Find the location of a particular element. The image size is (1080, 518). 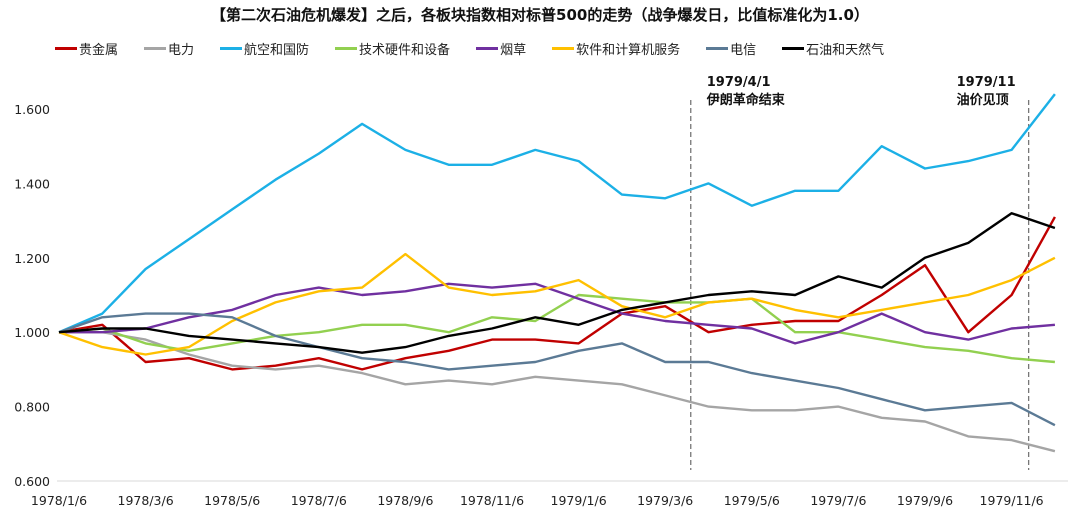

x-tick-label: 1979/9/6 is located at coordinates (925, 500).